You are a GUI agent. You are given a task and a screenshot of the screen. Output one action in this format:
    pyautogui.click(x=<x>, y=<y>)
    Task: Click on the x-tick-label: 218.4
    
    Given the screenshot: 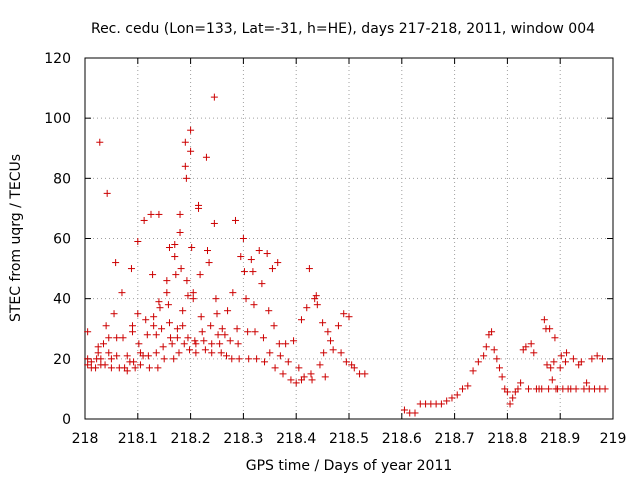 What is the action you would take?
    pyautogui.click(x=296, y=439)
    